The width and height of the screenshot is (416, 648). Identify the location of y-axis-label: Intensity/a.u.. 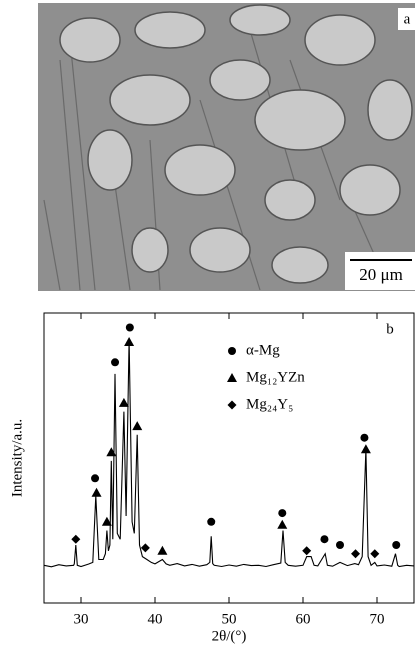
(17, 458).